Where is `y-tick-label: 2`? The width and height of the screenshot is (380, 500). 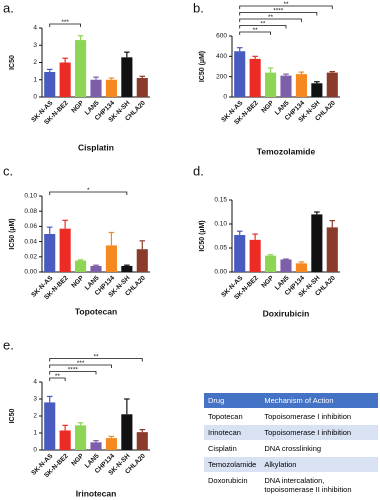
y-tick-label: 2 is located at coordinates (35, 416).